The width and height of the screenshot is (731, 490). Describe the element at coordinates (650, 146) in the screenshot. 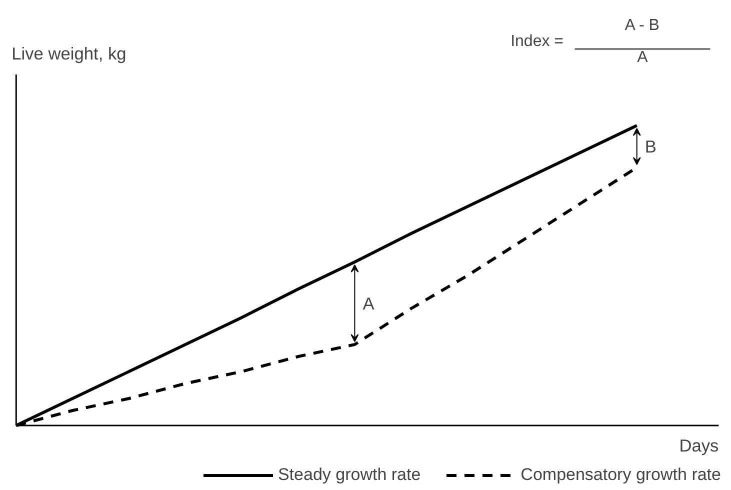

I see `annotation: B` at that location.